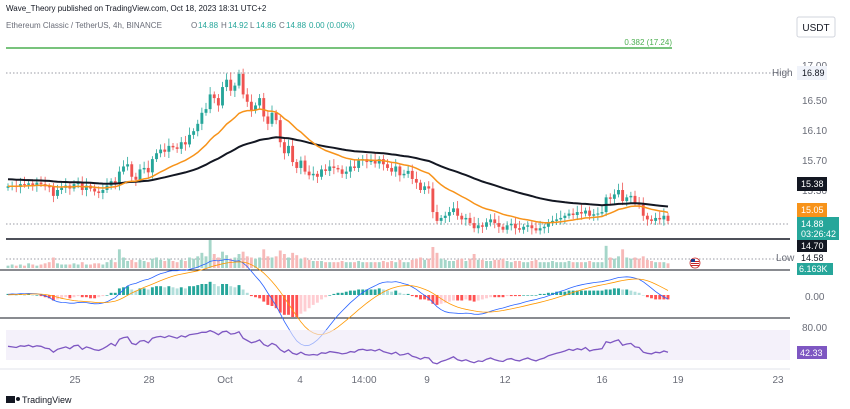 The width and height of the screenshot is (850, 409). Describe the element at coordinates (816, 27) in the screenshot. I see `currency-selector: USDT` at that location.